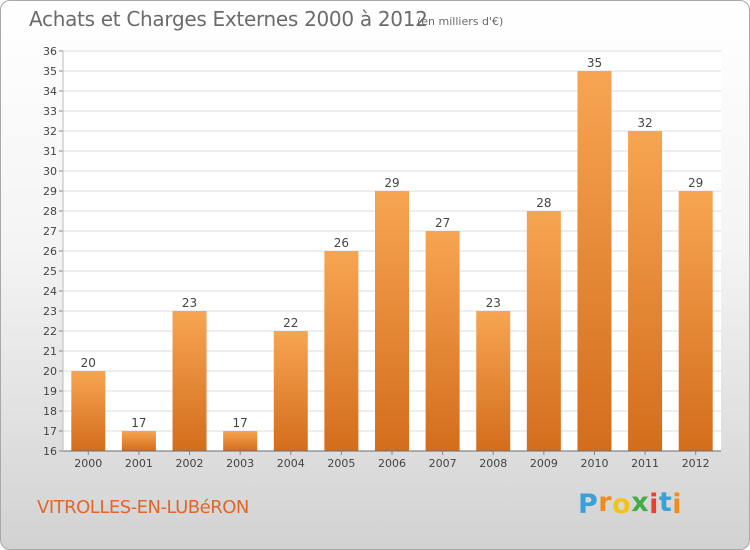 The image size is (750, 550). I want to click on value-label-2008: 23, so click(493, 303).